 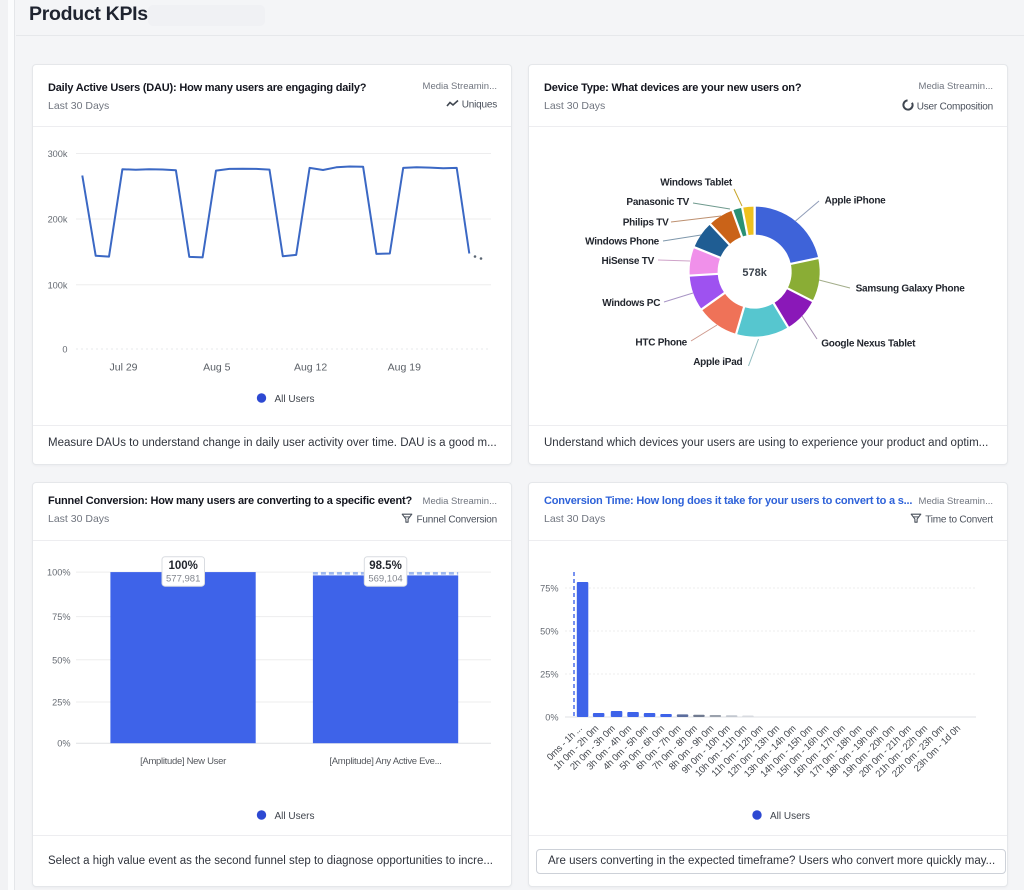 I want to click on svg-text: 577,981, so click(x=183, y=579).